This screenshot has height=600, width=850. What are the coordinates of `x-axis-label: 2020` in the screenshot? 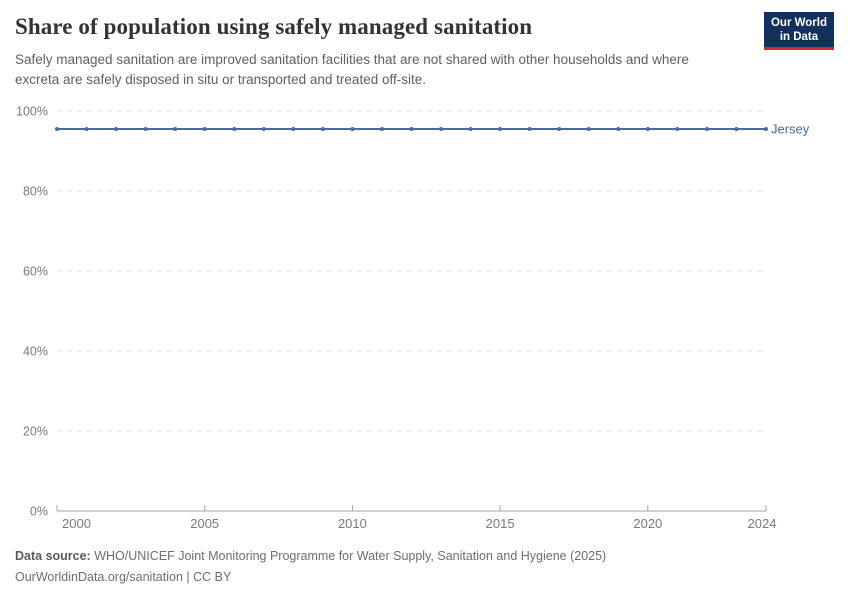 It's located at (647, 523).